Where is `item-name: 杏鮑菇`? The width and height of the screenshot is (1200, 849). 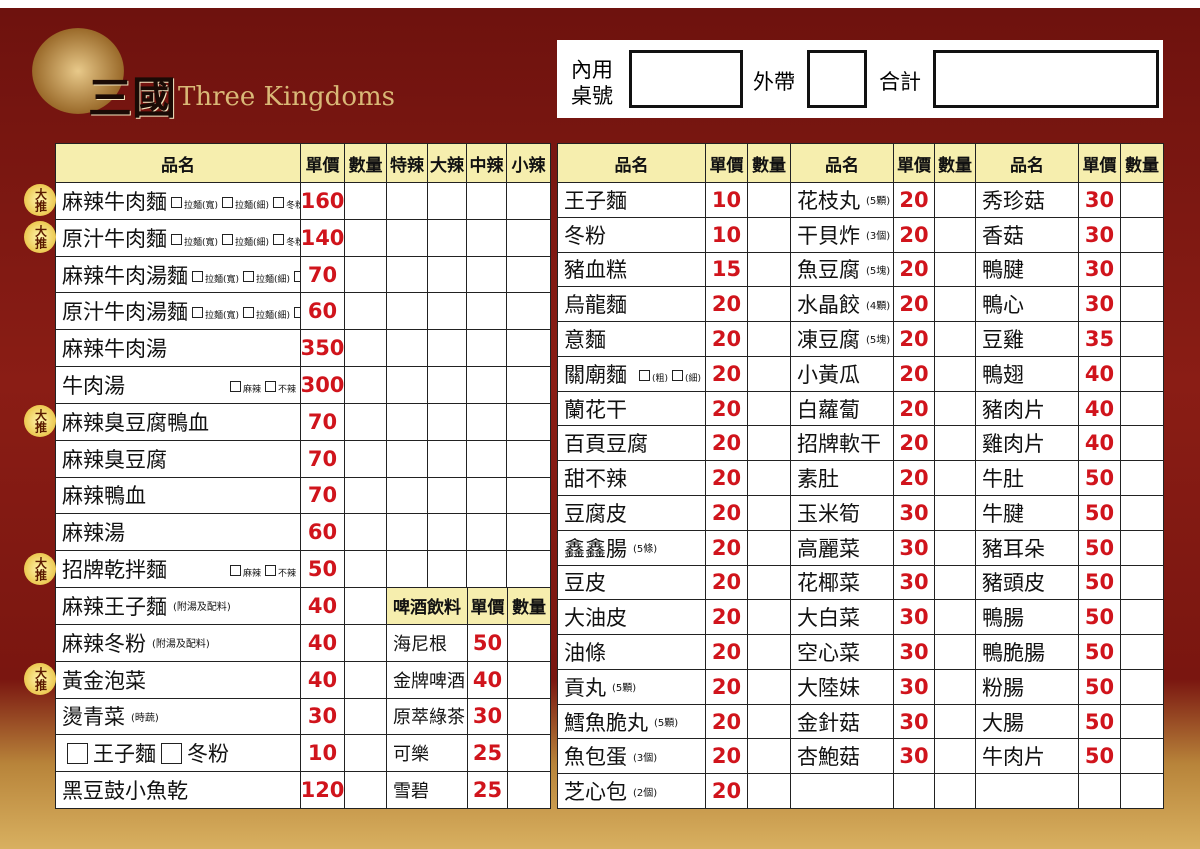
item-name: 杏鮑菇 is located at coordinates (842, 756).